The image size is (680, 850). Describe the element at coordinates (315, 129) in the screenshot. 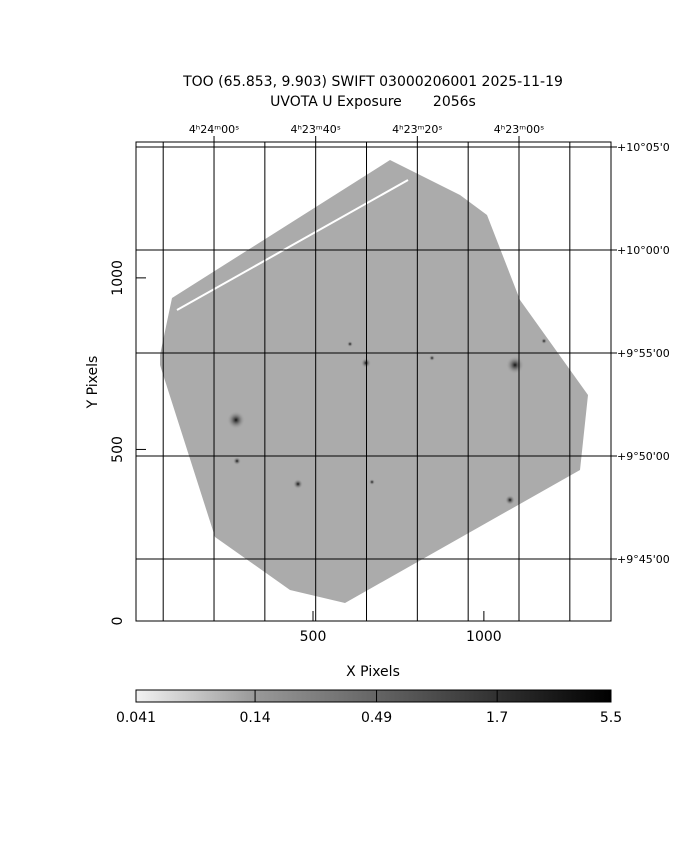

I see `ra-tick-label: 4ʰ23ᵐ40ˢ` at that location.